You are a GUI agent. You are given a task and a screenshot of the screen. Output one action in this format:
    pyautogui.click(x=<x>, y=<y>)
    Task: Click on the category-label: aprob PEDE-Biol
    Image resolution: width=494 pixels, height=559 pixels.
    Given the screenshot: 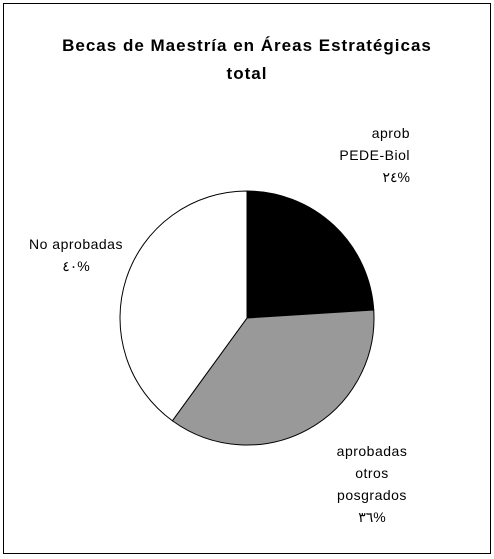 What is the action you would take?
    pyautogui.click(x=374, y=144)
    